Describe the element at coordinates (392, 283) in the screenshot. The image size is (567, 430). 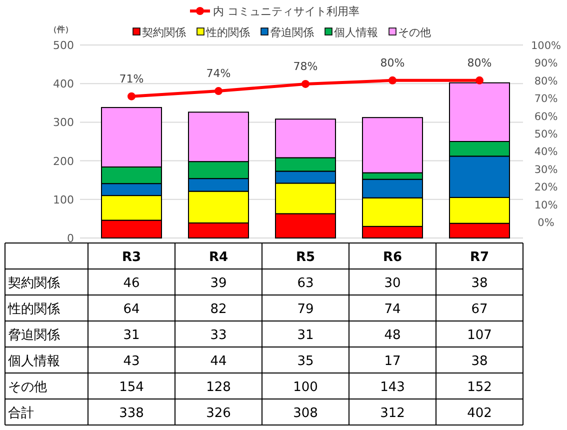
I see `data-label: 30` at that location.